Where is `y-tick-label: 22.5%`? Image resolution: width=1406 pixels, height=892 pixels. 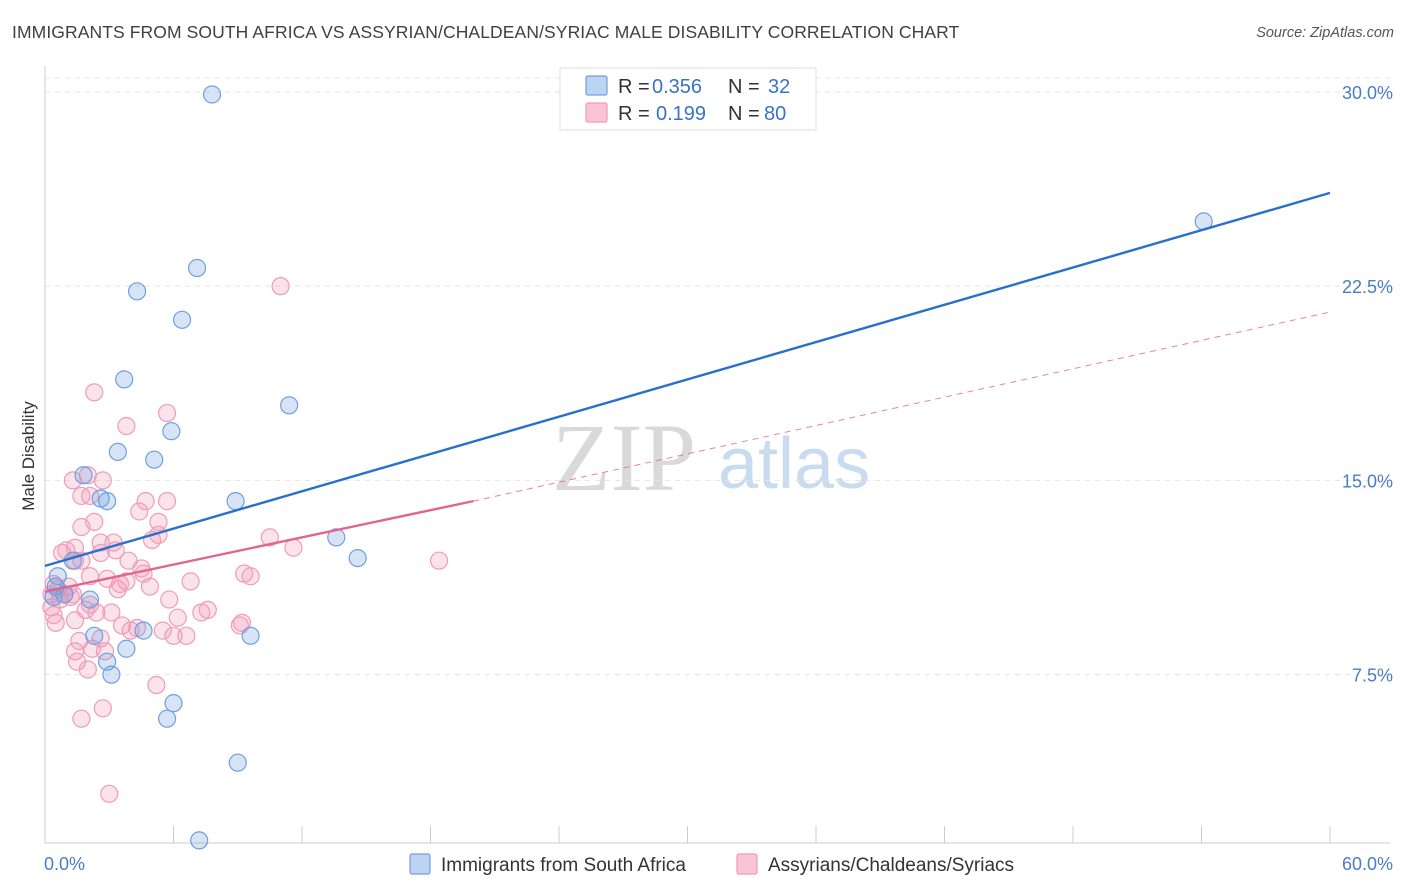
y-tick-label: 22.5% is located at coordinates (1367, 287).